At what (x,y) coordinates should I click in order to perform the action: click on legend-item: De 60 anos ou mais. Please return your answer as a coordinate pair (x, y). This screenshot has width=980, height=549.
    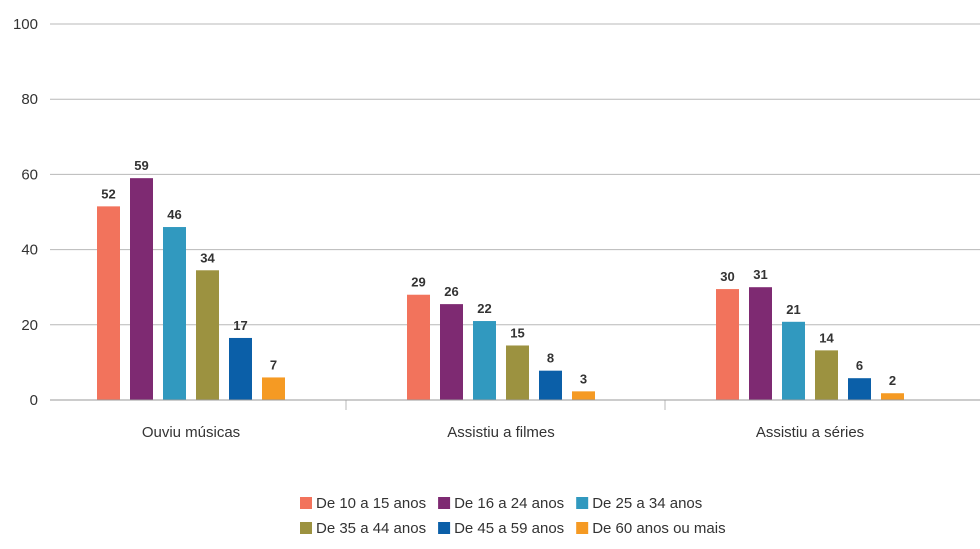
    Looking at the image, I should click on (651, 528).